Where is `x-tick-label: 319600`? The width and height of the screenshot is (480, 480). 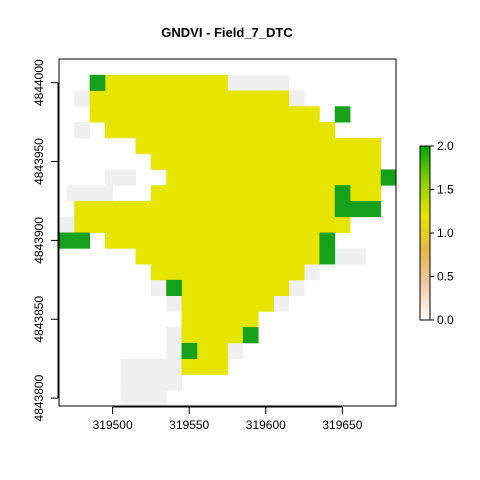 x-tick-label: 319600 is located at coordinates (266, 425).